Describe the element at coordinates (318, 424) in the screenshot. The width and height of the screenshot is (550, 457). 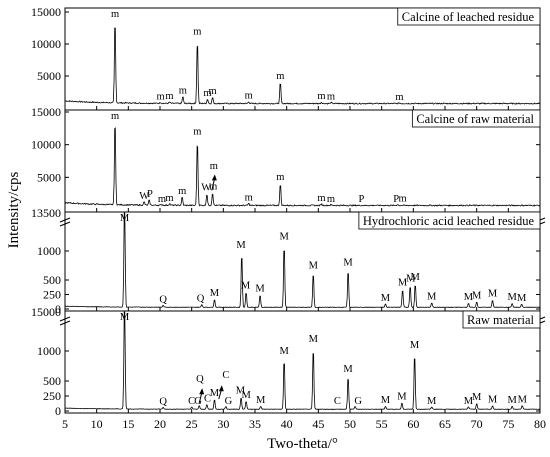
I see `x-tick-label: 45` at that location.